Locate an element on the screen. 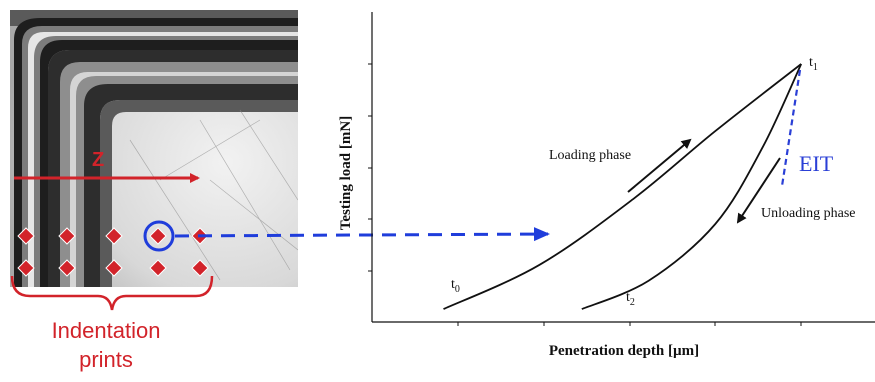 The width and height of the screenshot is (875, 382). loading-arrow is located at coordinates (659, 165).